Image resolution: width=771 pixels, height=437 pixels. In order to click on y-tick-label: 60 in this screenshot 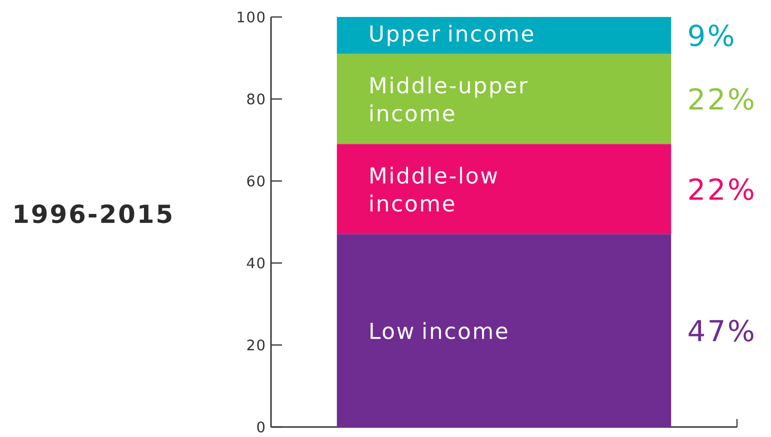, I will do `click(256, 181)`.